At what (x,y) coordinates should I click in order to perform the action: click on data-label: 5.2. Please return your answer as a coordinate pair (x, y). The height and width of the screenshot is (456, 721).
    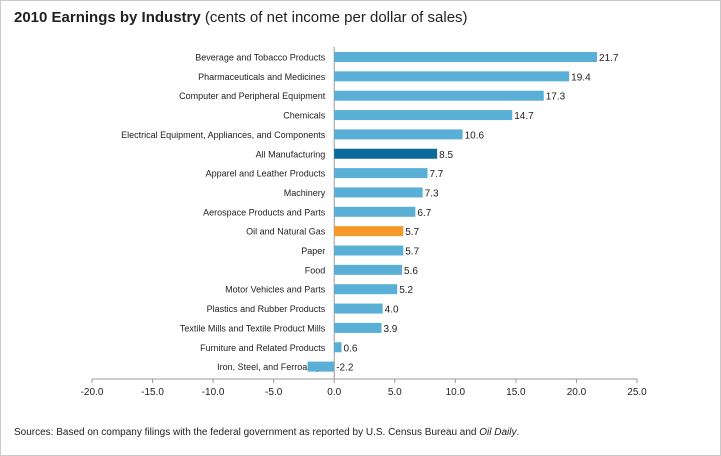
    Looking at the image, I should click on (406, 290).